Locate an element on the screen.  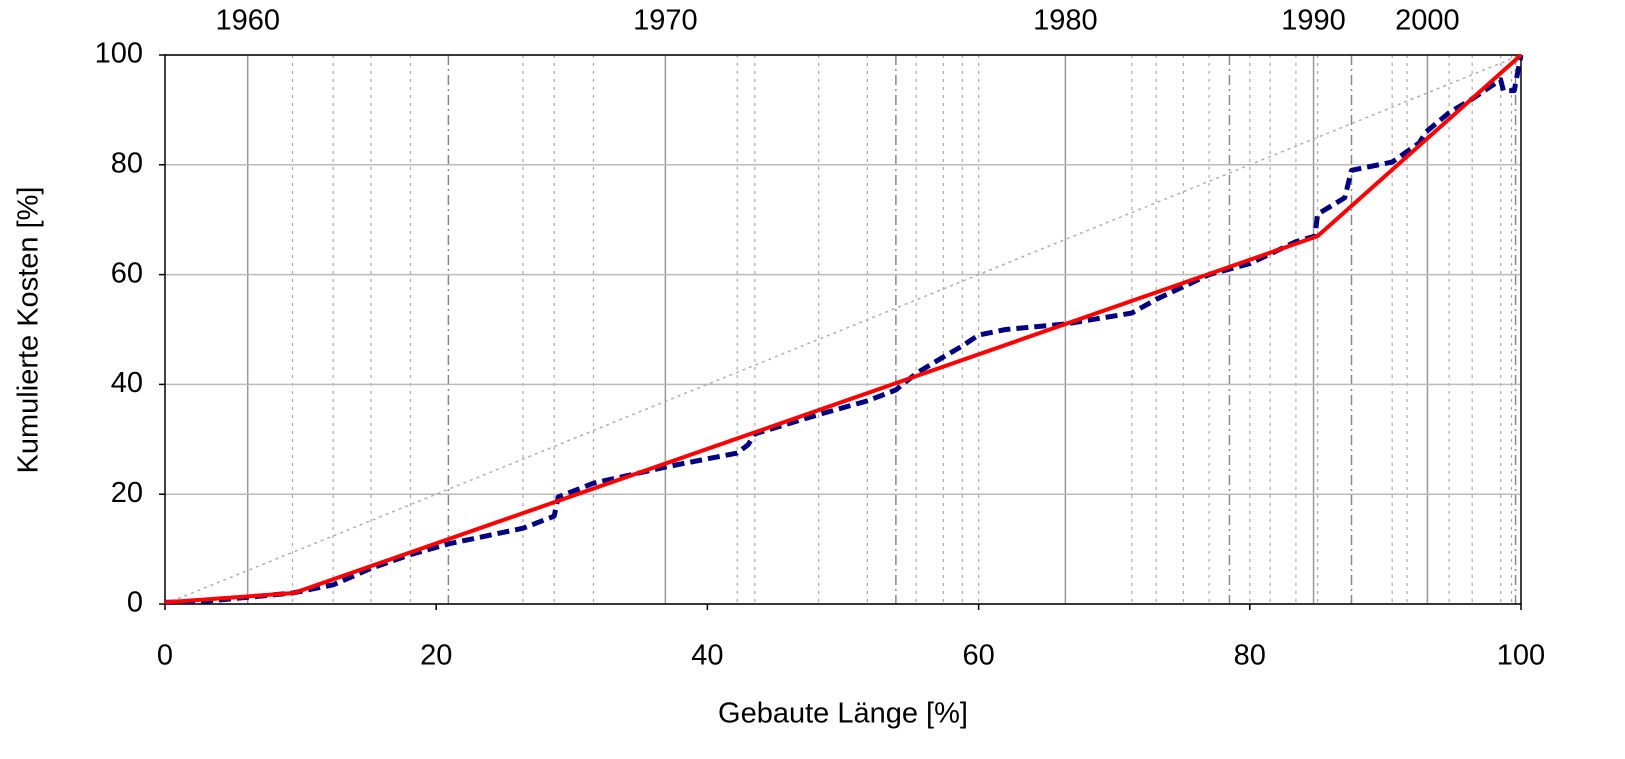
x-tick-label: 100 is located at coordinates (1521, 656).